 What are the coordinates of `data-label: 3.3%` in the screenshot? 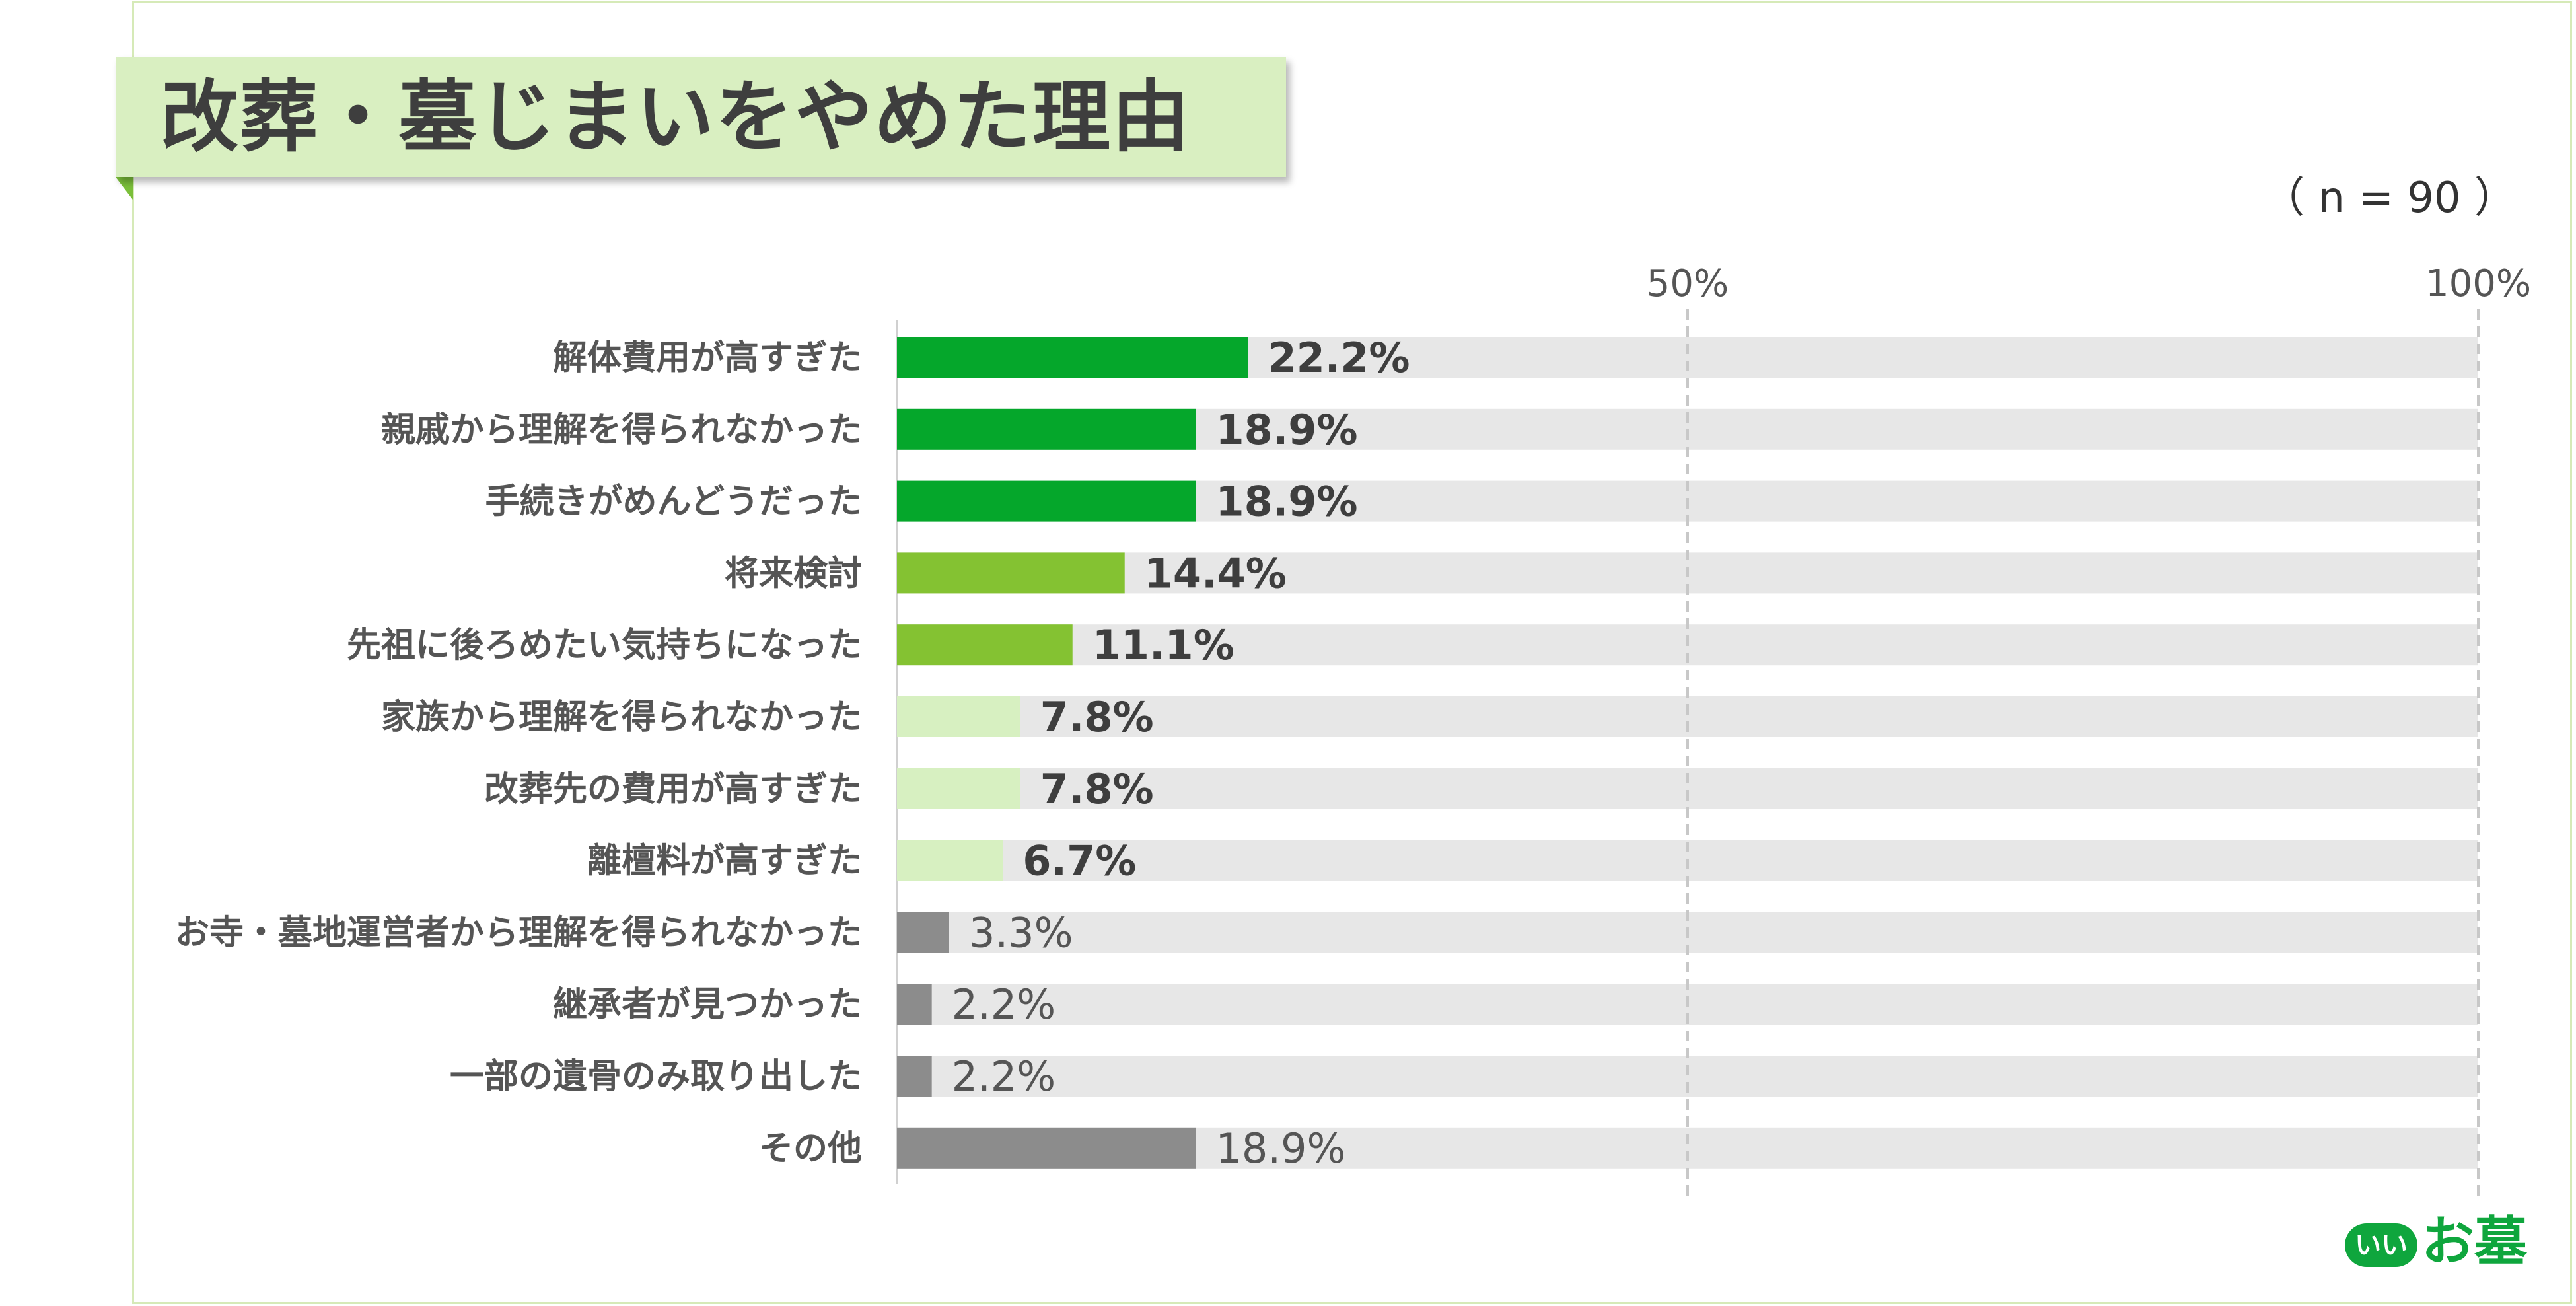 It's located at (1021, 932).